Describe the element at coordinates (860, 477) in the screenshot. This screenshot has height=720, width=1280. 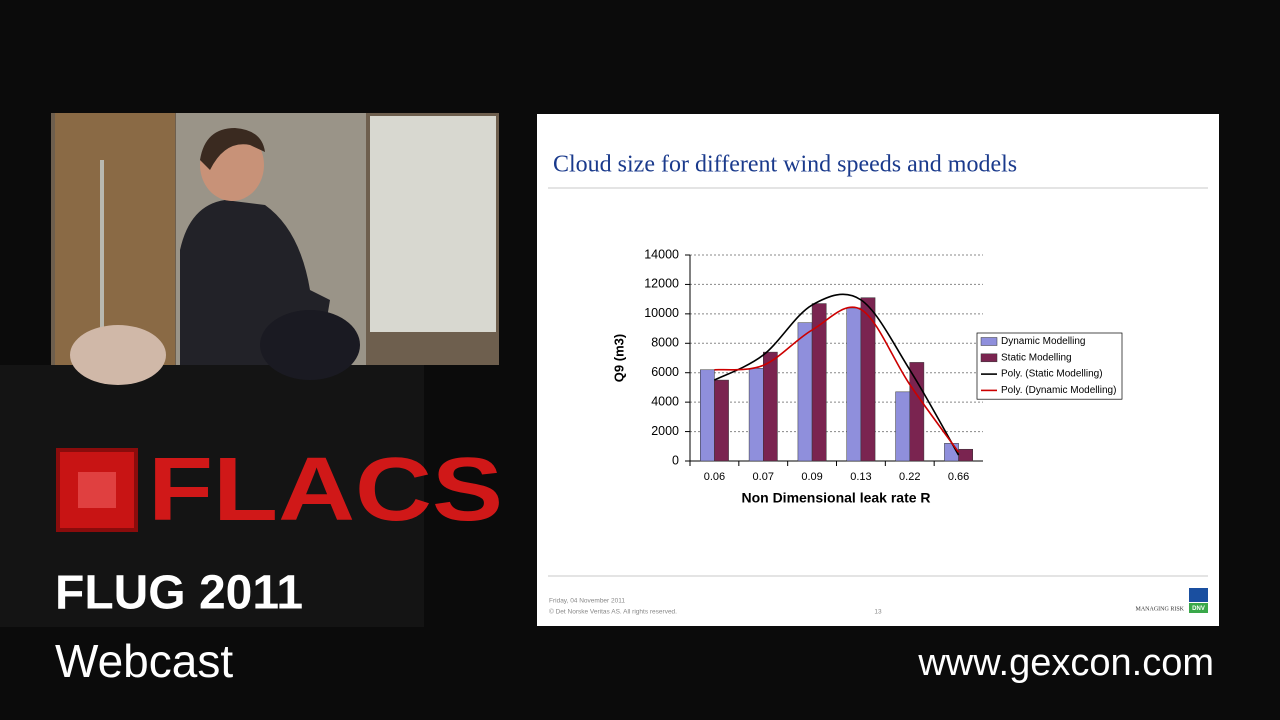
I see `x-tick-label: 0.13` at that location.